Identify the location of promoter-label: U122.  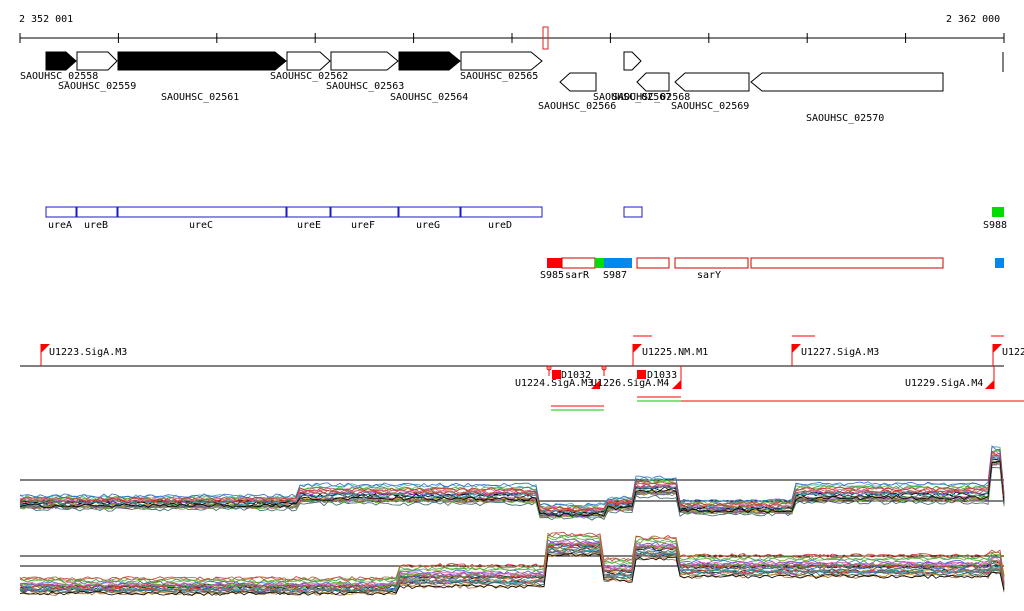
(1013, 352).